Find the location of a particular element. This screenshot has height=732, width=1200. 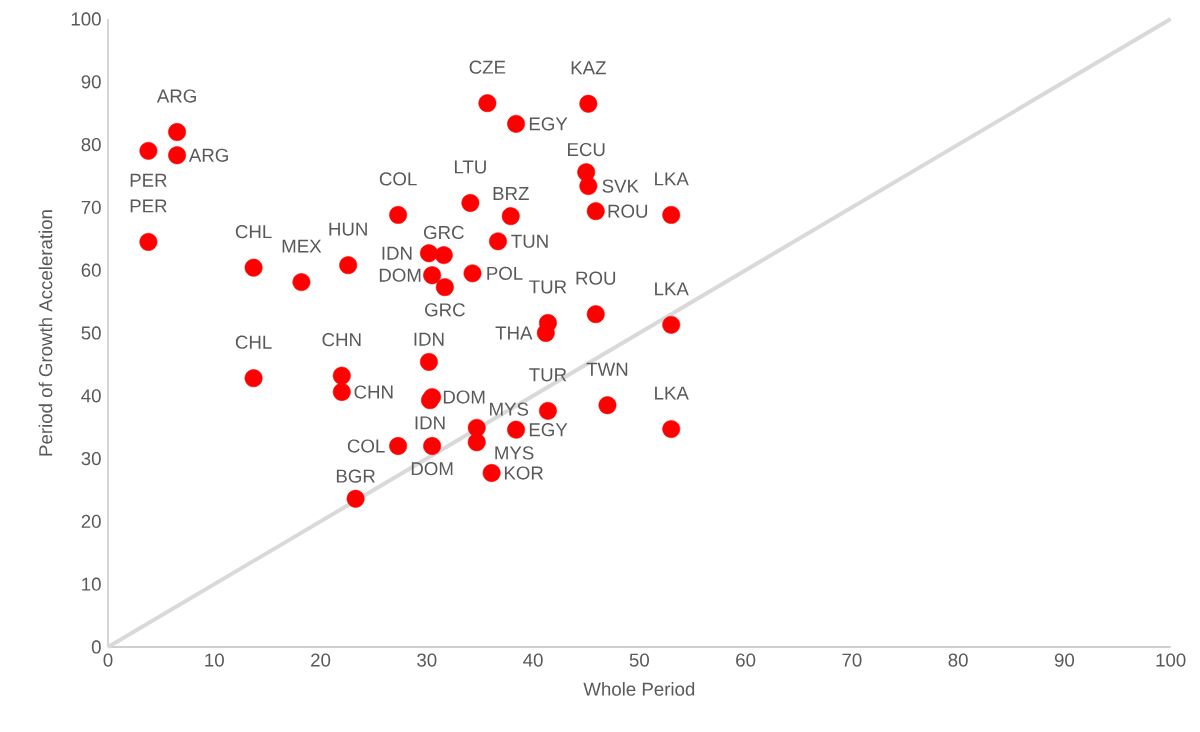

x-tick-label: 90 is located at coordinates (1064, 660).